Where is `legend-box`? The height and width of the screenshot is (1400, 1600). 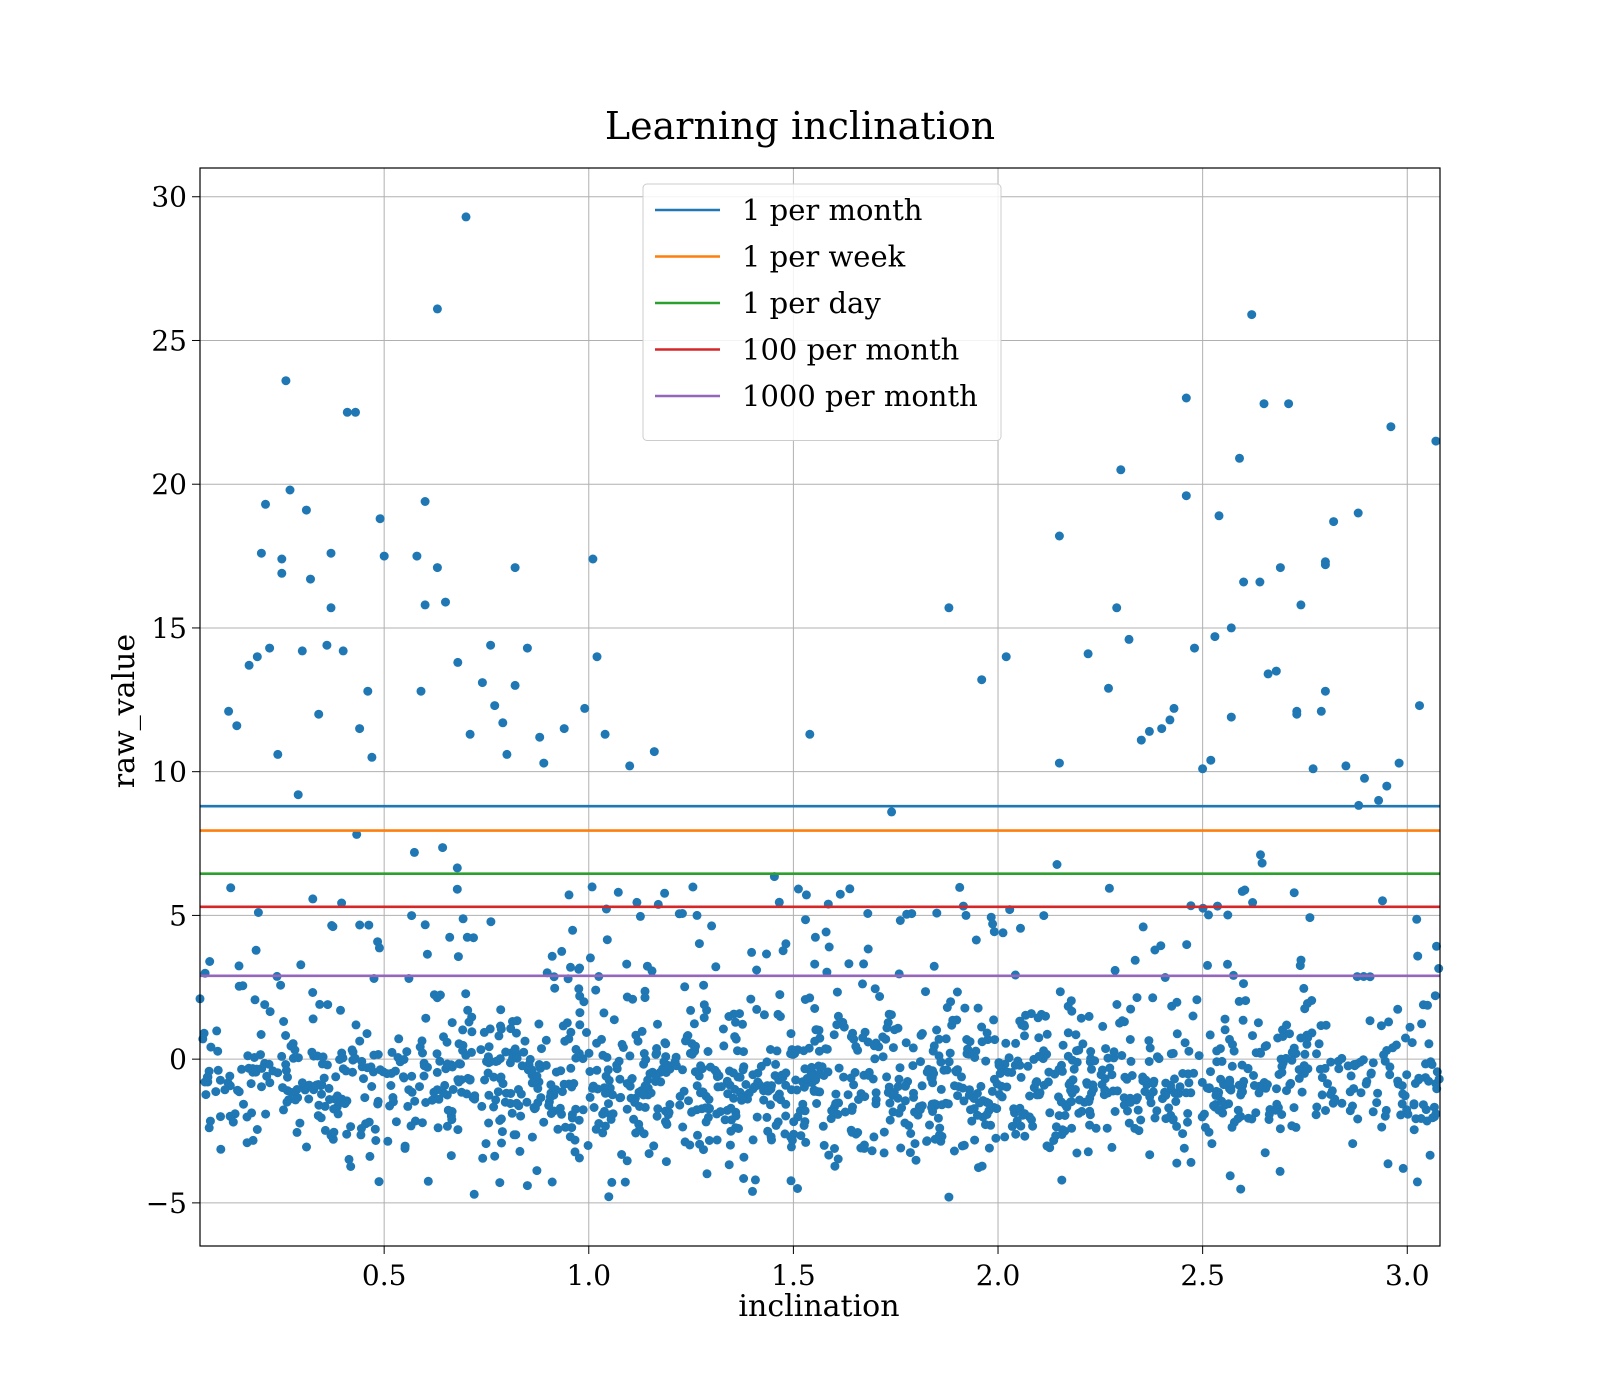
legend-box is located at coordinates (822, 312).